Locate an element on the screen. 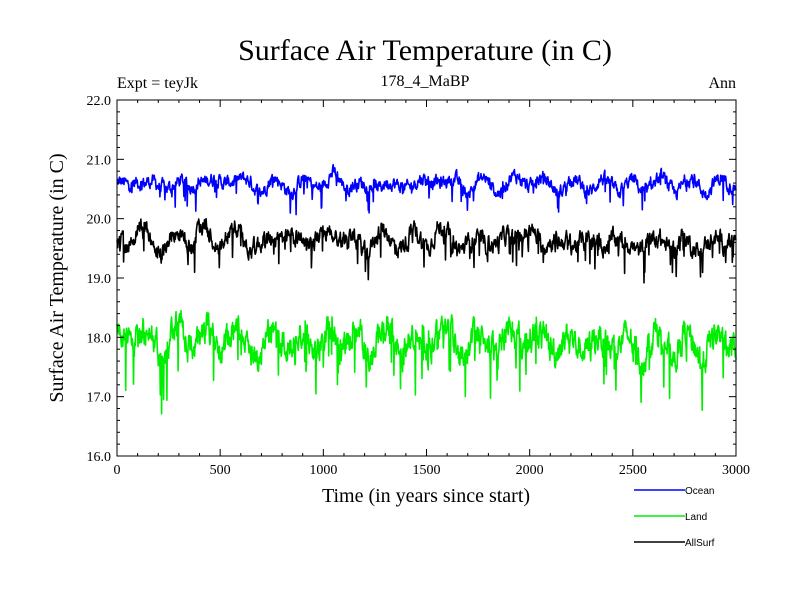  y-tick-label: 19.0 is located at coordinates (99, 279).